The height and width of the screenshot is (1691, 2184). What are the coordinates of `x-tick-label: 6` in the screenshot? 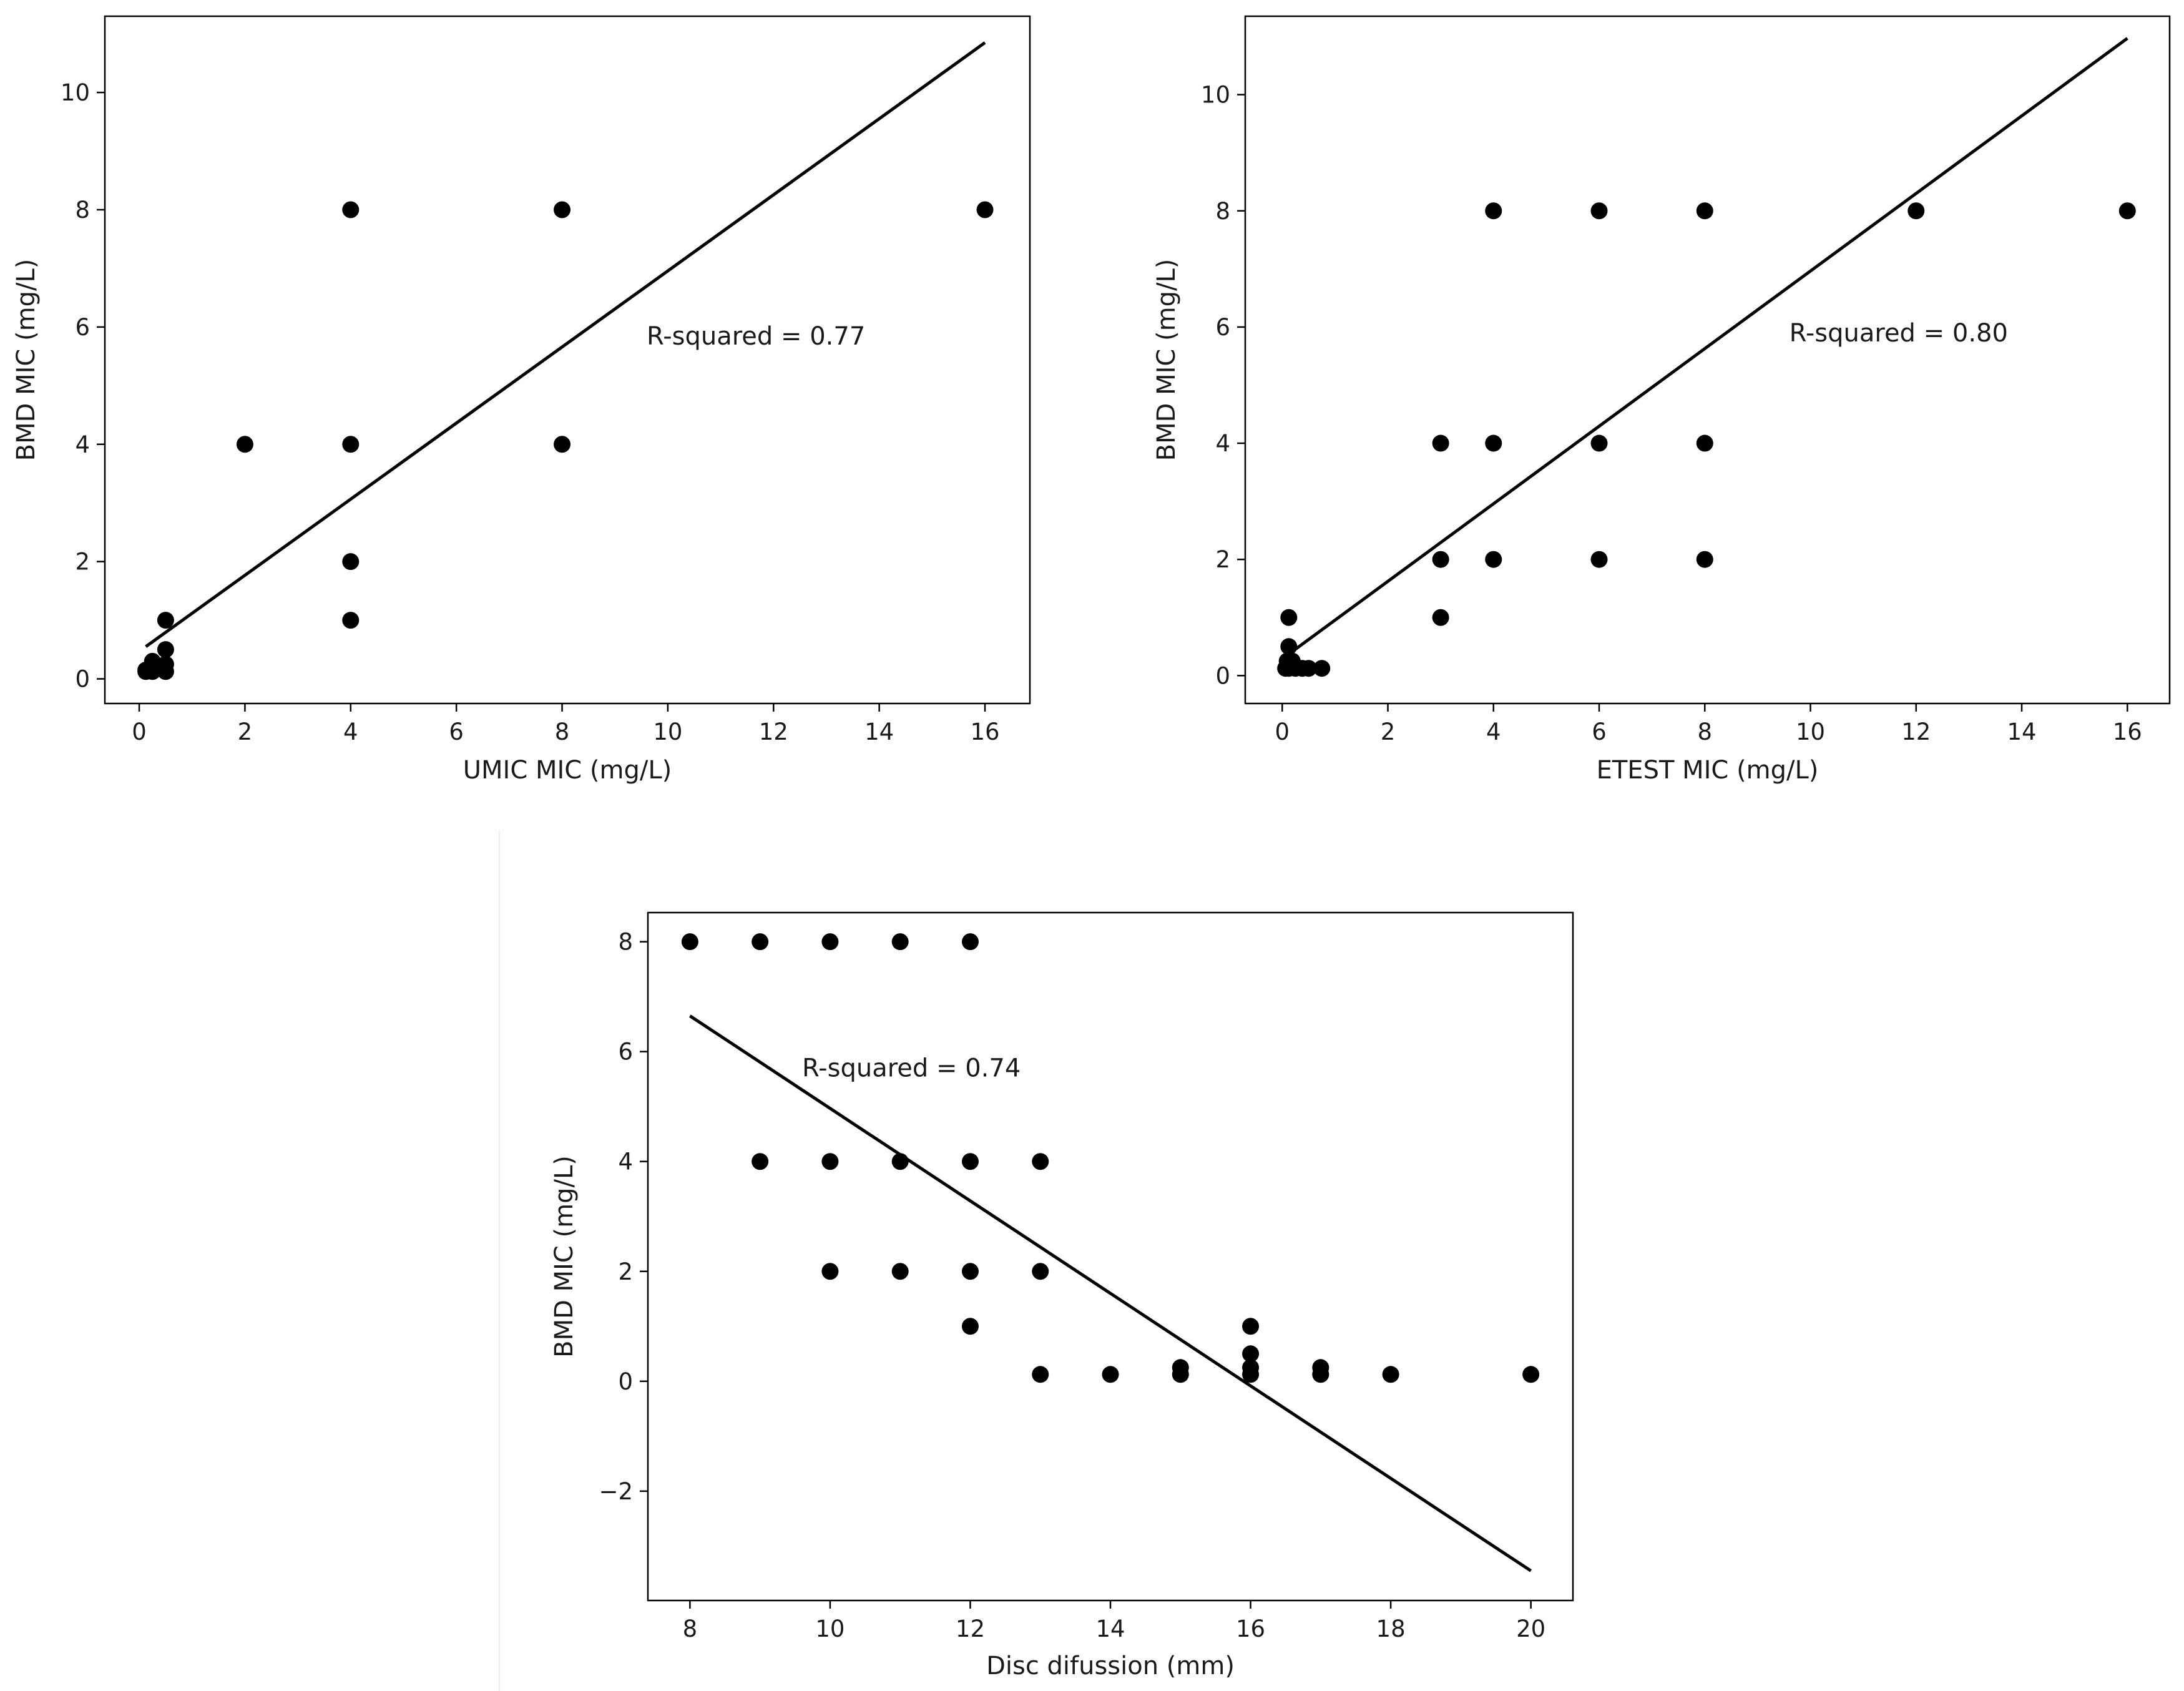 It's located at (1599, 731).